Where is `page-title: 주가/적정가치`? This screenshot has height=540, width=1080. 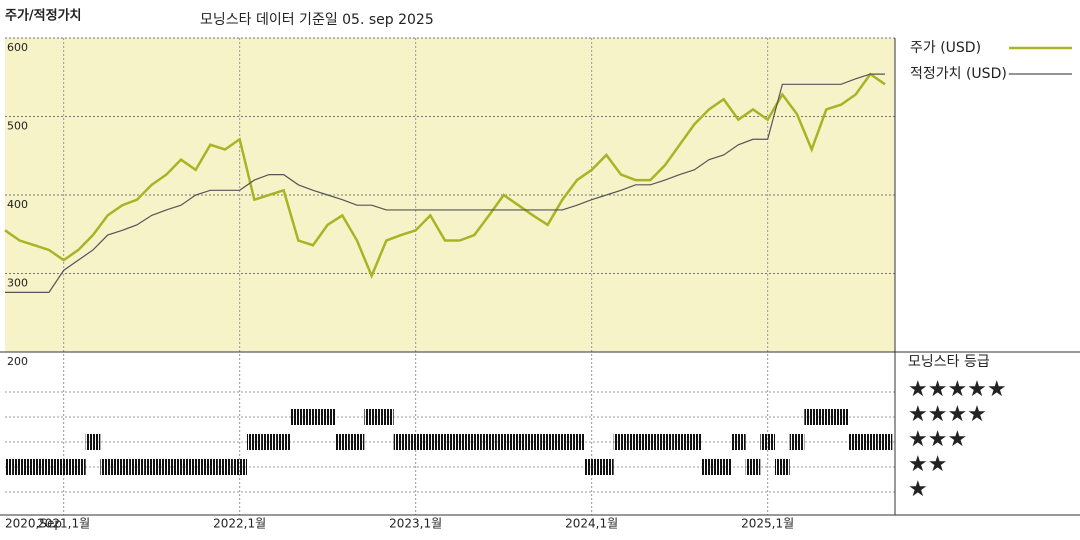
page-title: 주가/적정가치 is located at coordinates (43, 16).